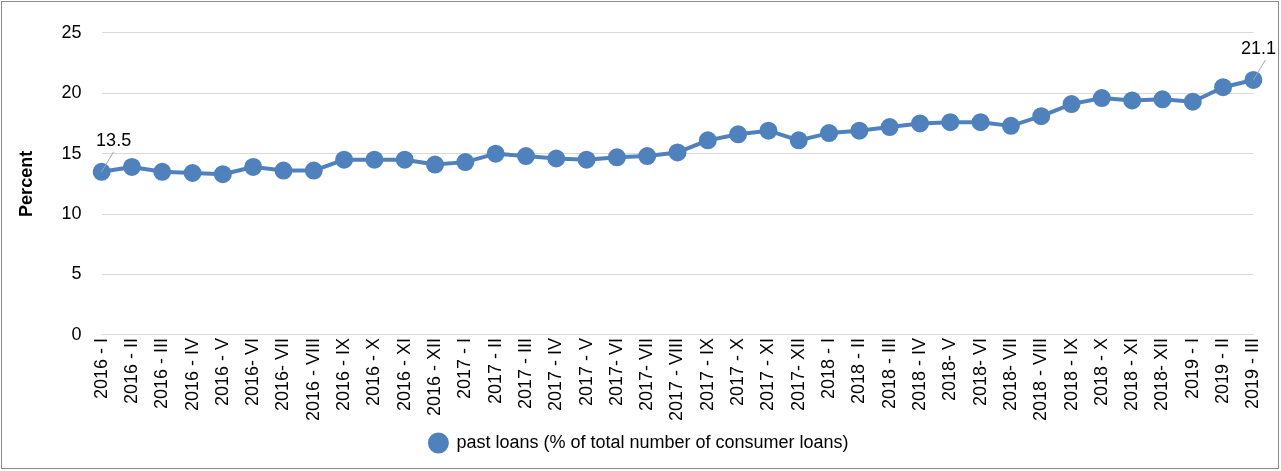 The width and height of the screenshot is (1281, 471). I want to click on x-tick-label: 2016 - XII, so click(434, 376).